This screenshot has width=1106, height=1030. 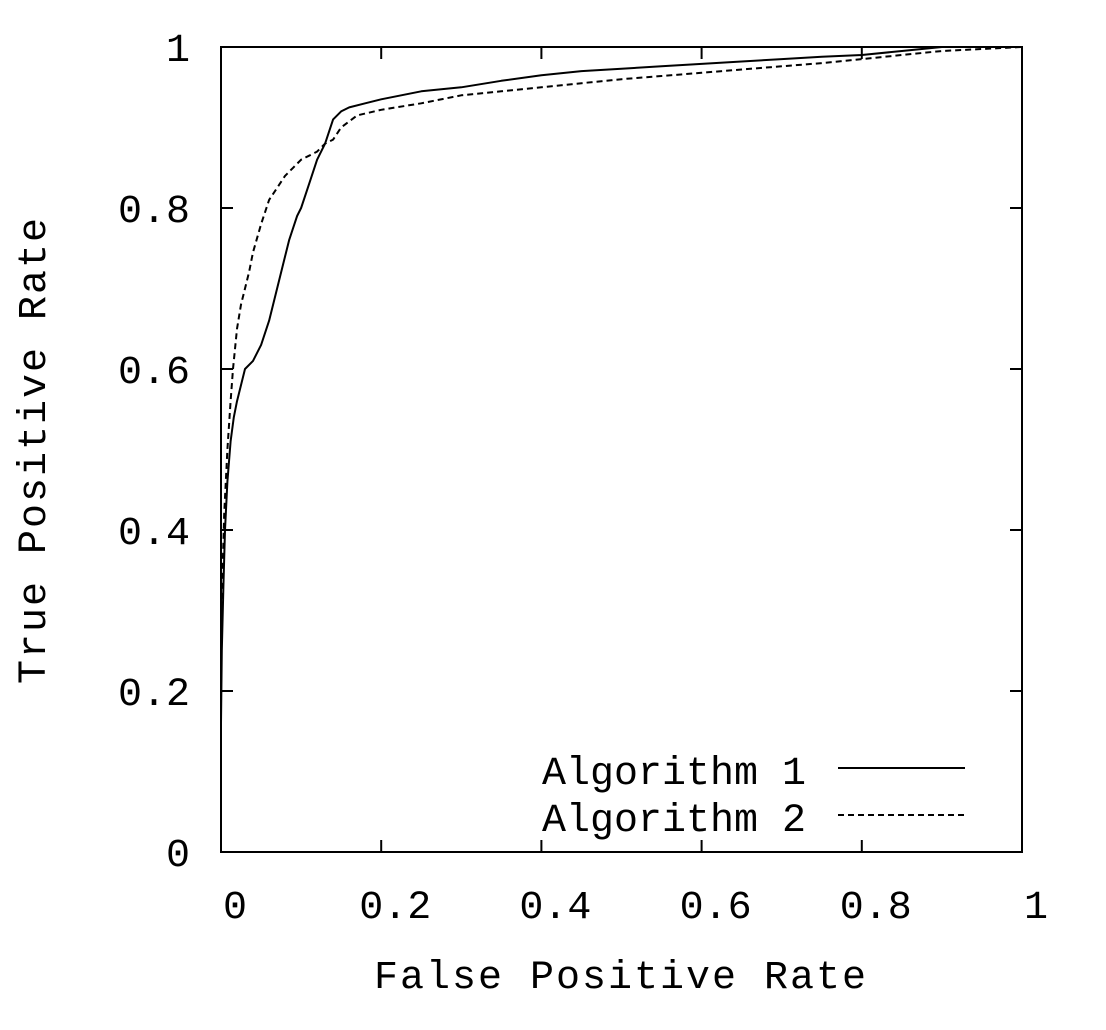 I want to click on x-tick-label: 0, so click(x=235, y=908).